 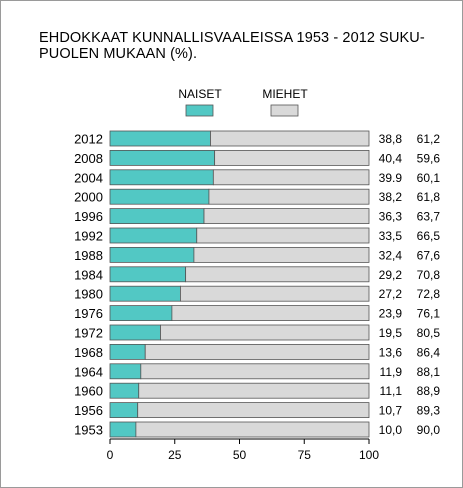 What do you see at coordinates (285, 94) in the screenshot?
I see `legend-label-miehet: MIEHET` at bounding box center [285, 94].